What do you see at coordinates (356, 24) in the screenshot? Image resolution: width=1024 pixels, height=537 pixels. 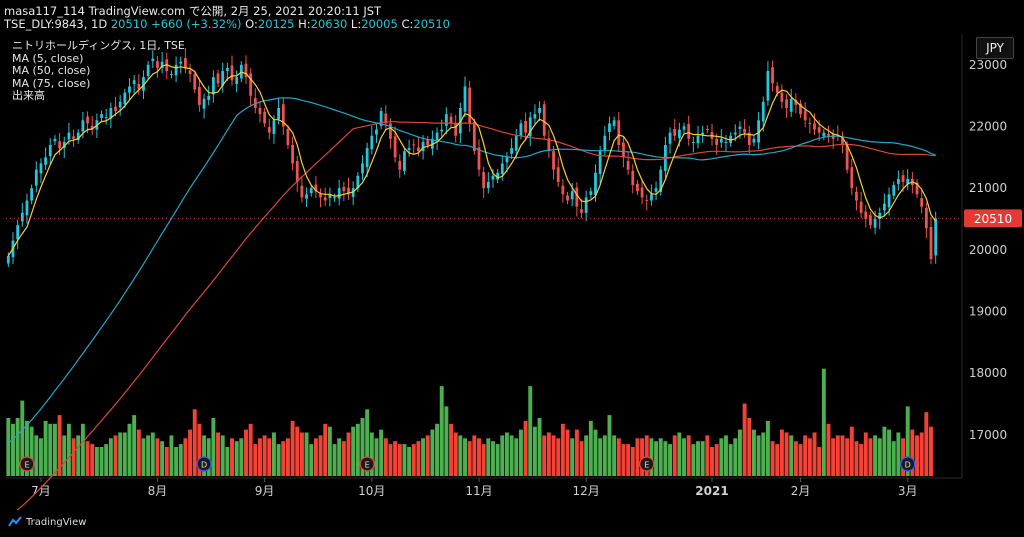 I see `low-label: L:` at bounding box center [356, 24].